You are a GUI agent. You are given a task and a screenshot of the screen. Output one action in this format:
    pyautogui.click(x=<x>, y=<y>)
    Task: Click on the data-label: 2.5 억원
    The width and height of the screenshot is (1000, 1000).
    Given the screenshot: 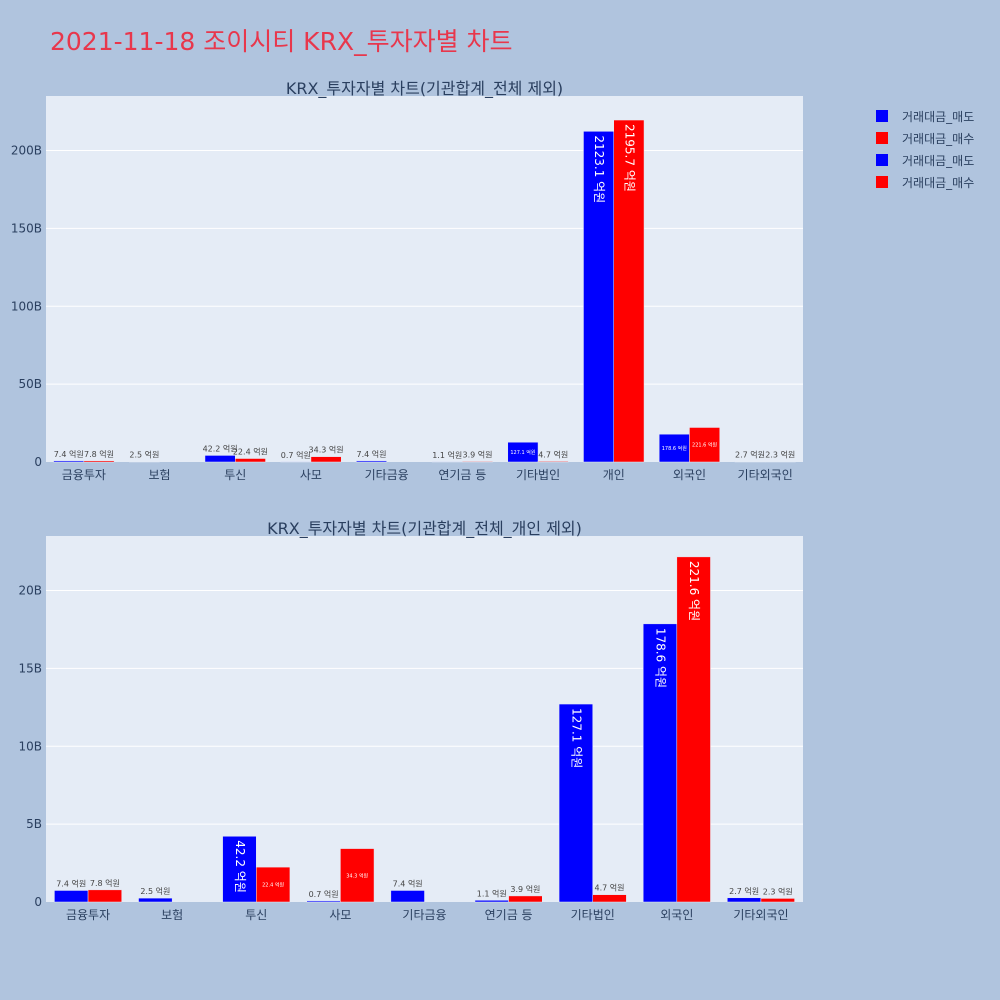 What is the action you would take?
    pyautogui.click(x=155, y=891)
    